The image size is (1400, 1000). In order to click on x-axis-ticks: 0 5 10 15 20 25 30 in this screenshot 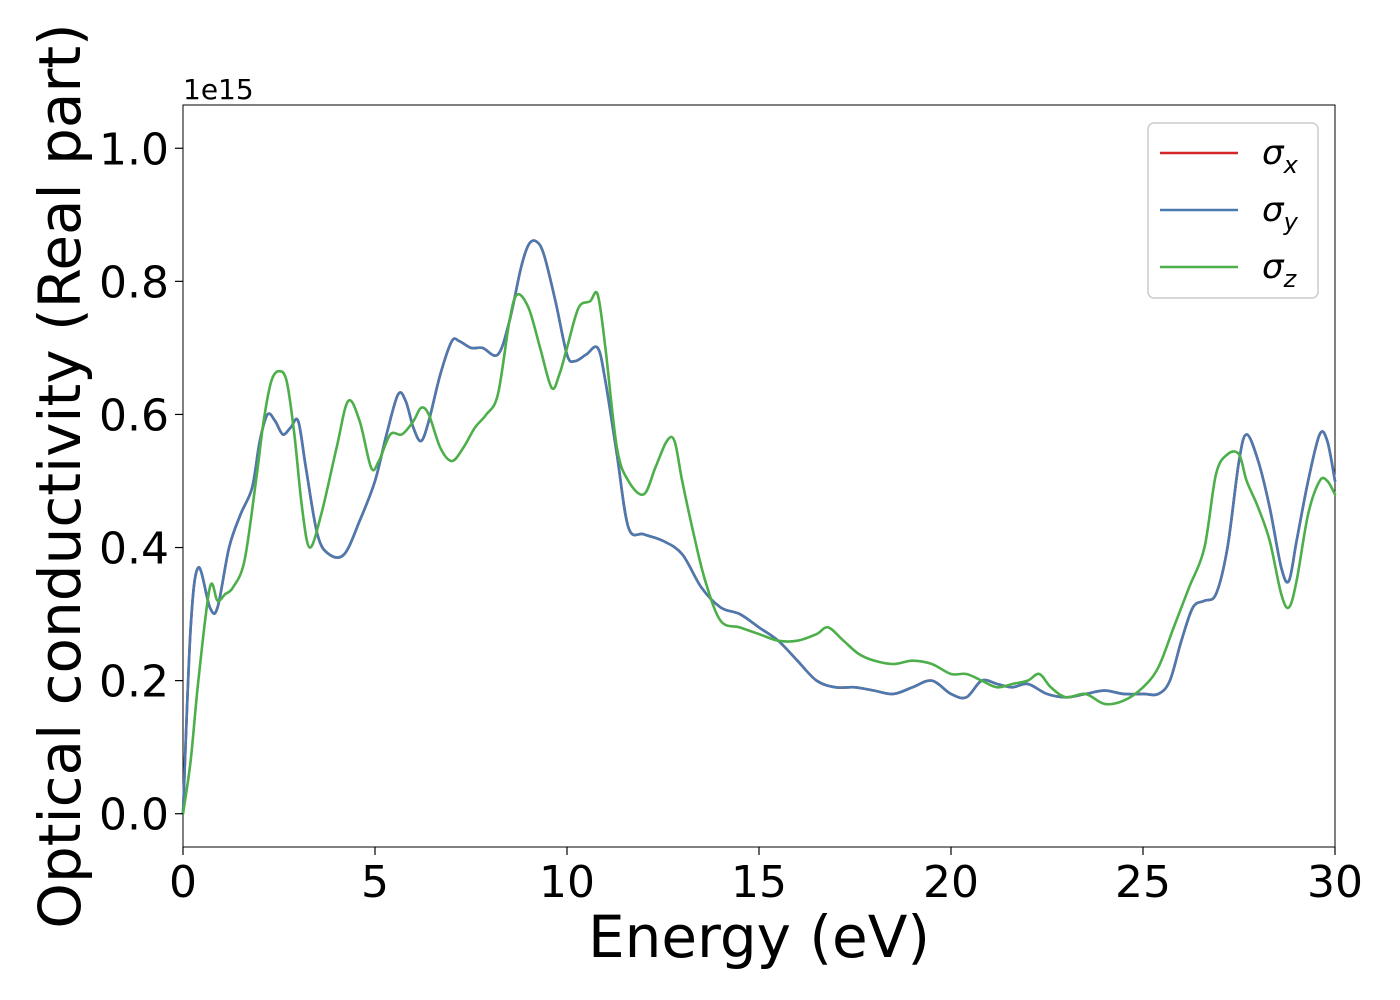, I will do `click(766, 877)`.